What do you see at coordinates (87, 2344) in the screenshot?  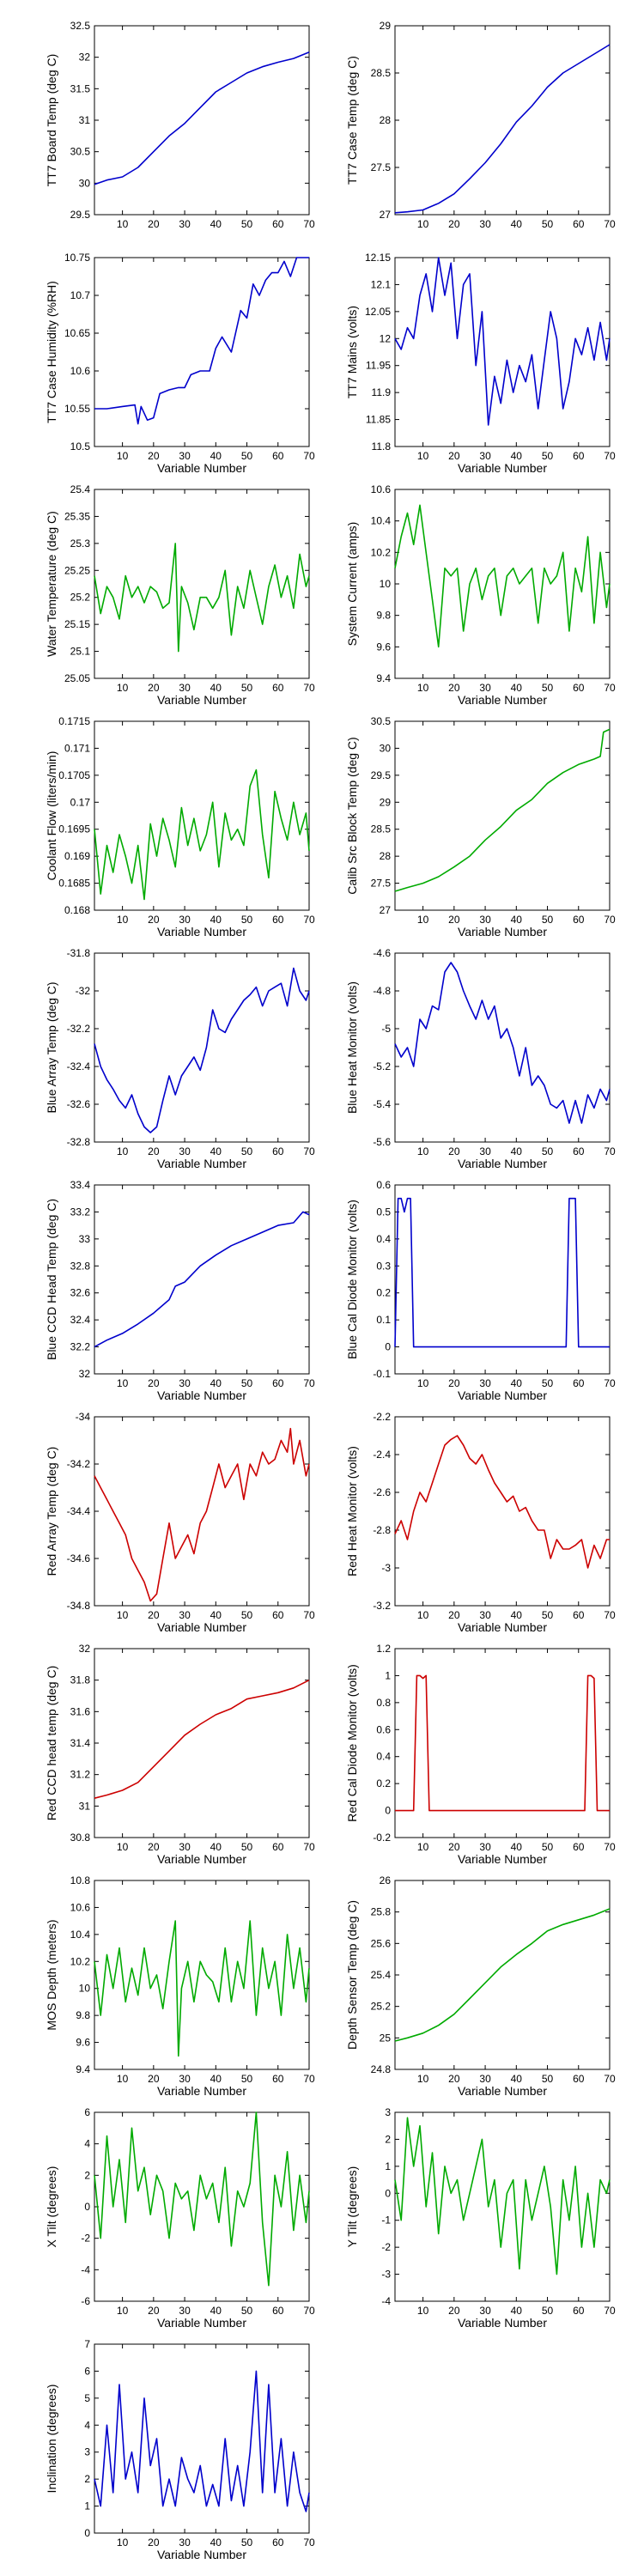 I see `y-tick-label: 7` at bounding box center [87, 2344].